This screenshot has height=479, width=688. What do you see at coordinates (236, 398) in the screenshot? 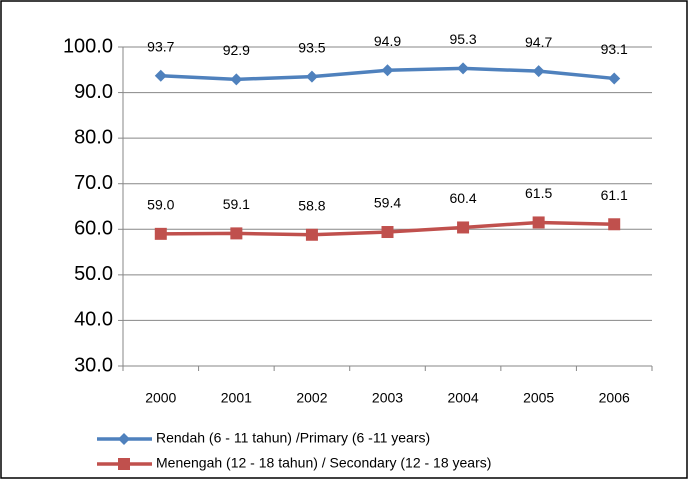
I see `x-tick-label: 2001` at bounding box center [236, 398].